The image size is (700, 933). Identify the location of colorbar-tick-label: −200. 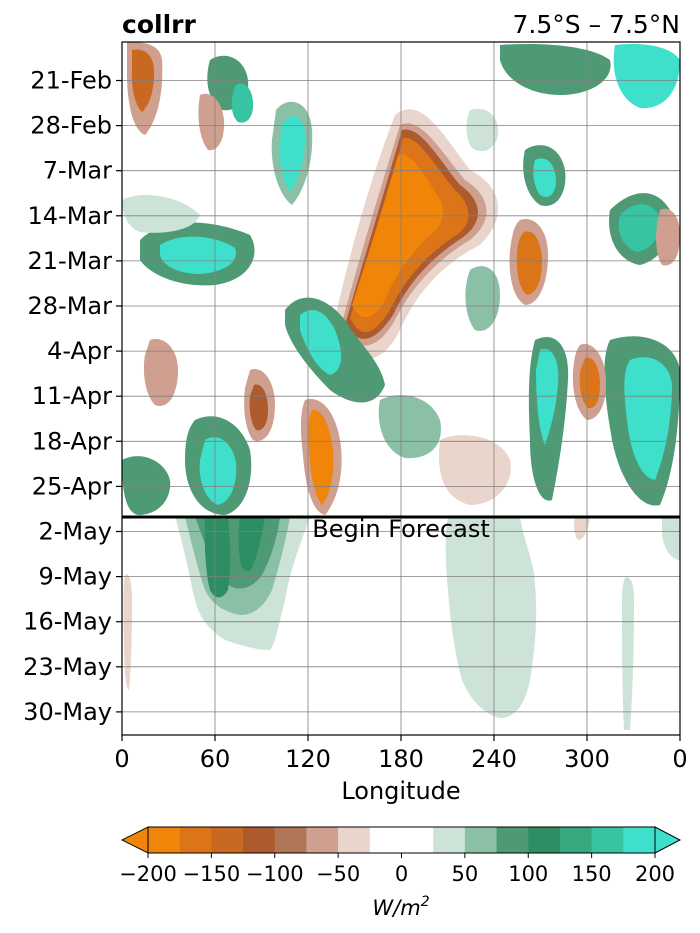
(148, 874).